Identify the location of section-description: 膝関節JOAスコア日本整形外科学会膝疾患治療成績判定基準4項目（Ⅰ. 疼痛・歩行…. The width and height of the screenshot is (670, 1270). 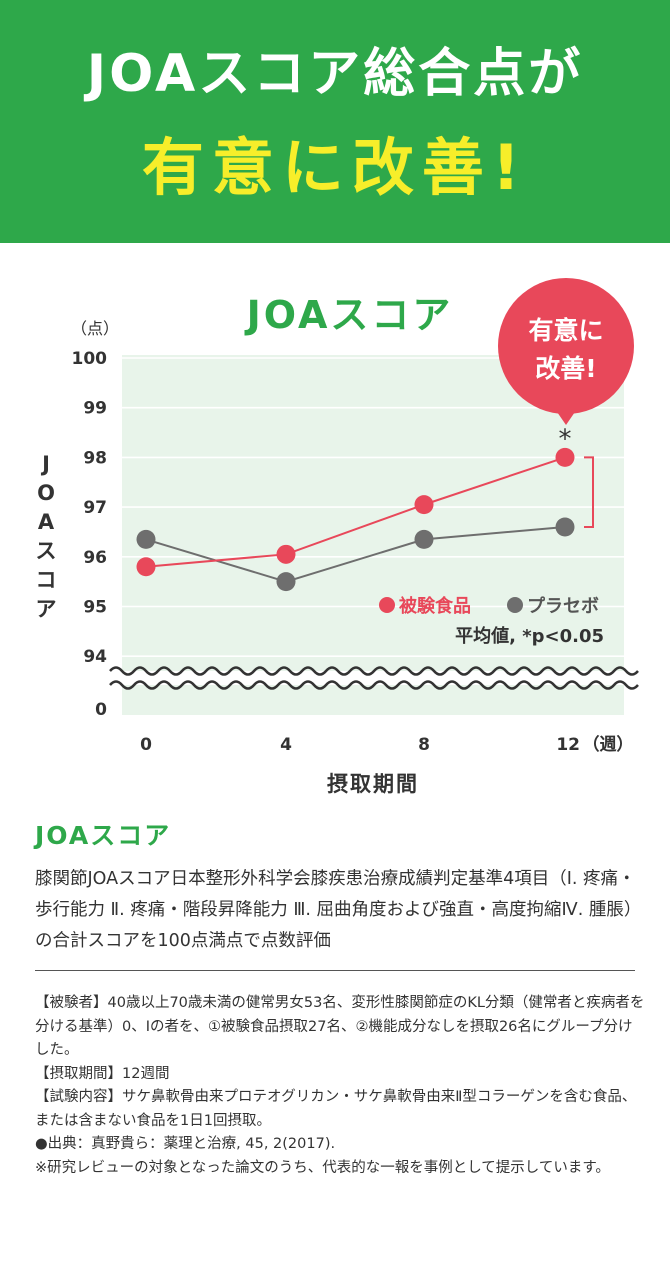
(338, 910).